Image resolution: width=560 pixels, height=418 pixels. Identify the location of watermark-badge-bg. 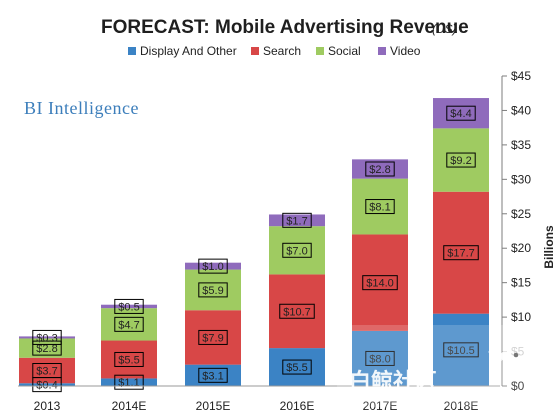
(438, 366).